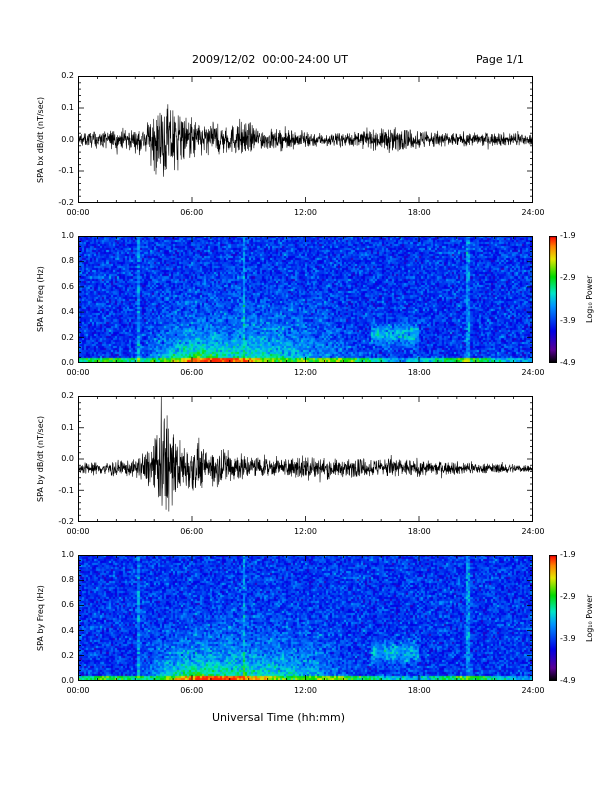 This screenshot has height=792, width=612. I want to click on y-axis-label: SPA bx dB/dt (nT/sec), so click(40, 139).